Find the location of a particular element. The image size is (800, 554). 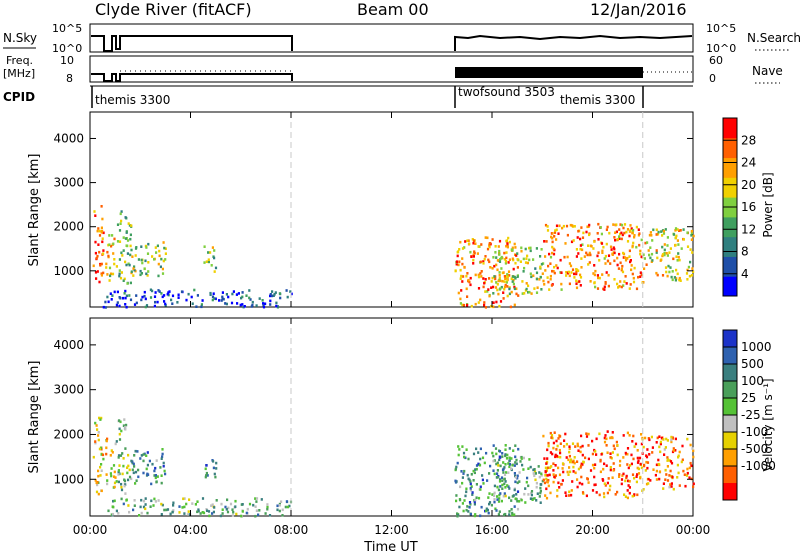

power-ylabel: Slant Range [km] is located at coordinates (34, 210).